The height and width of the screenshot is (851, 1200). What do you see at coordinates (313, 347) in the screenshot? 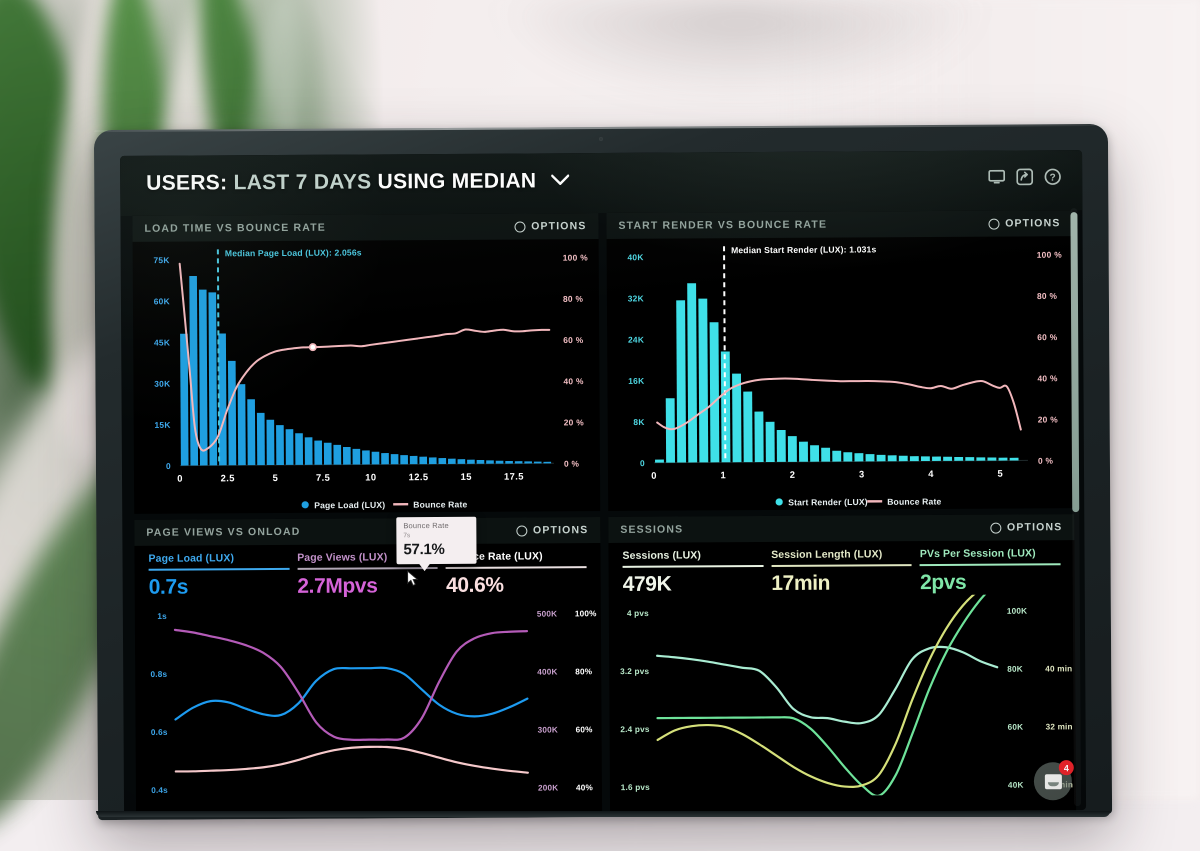
I see `data-point-marker` at bounding box center [313, 347].